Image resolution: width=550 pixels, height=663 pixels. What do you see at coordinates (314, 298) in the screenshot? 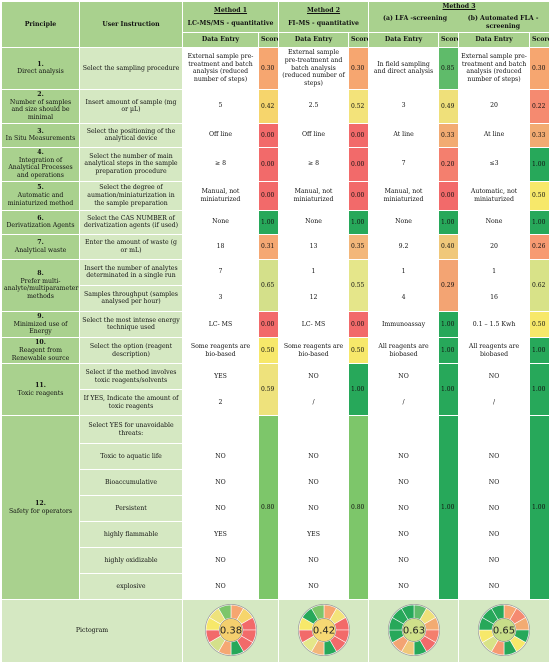
I see `data-entry-cell: 12` at bounding box center [314, 298].